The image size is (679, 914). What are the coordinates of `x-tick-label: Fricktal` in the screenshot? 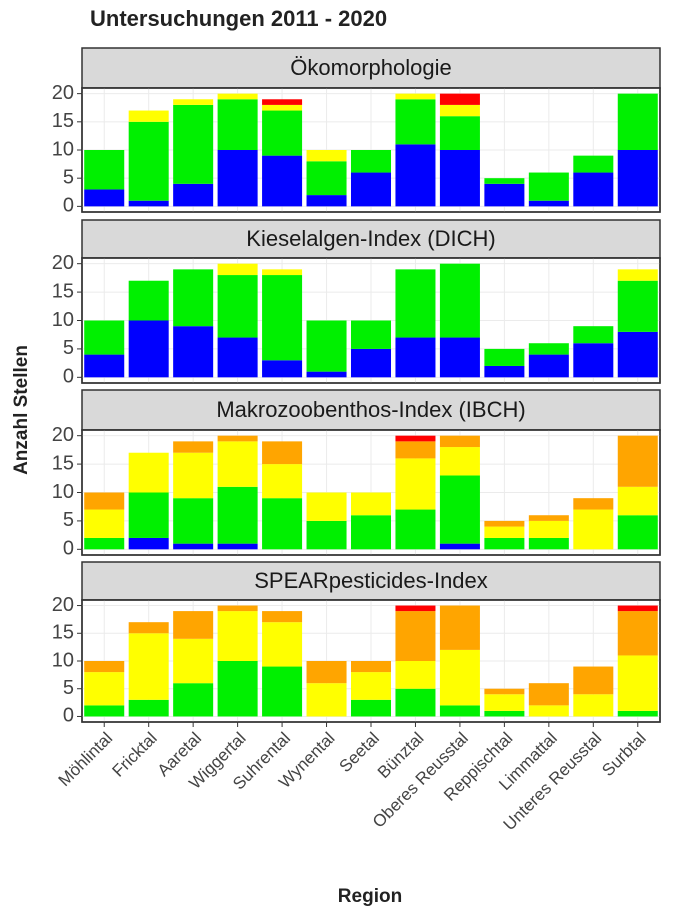 It's located at (135, 755).